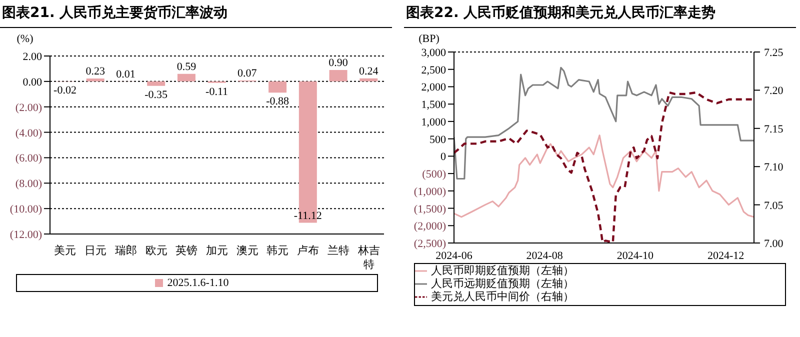  What do you see at coordinates (433, 122) in the screenshot?
I see `y-tick-label: 1,000` at bounding box center [433, 122].